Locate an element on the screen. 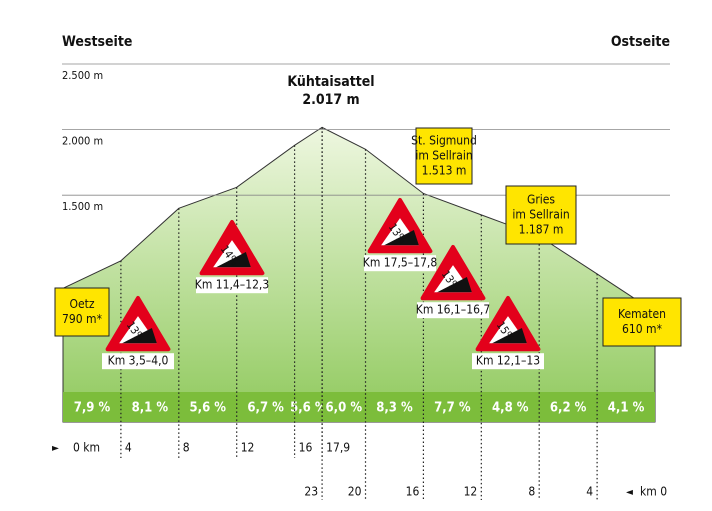  gradient-label: 6,2 % is located at coordinates (568, 408).